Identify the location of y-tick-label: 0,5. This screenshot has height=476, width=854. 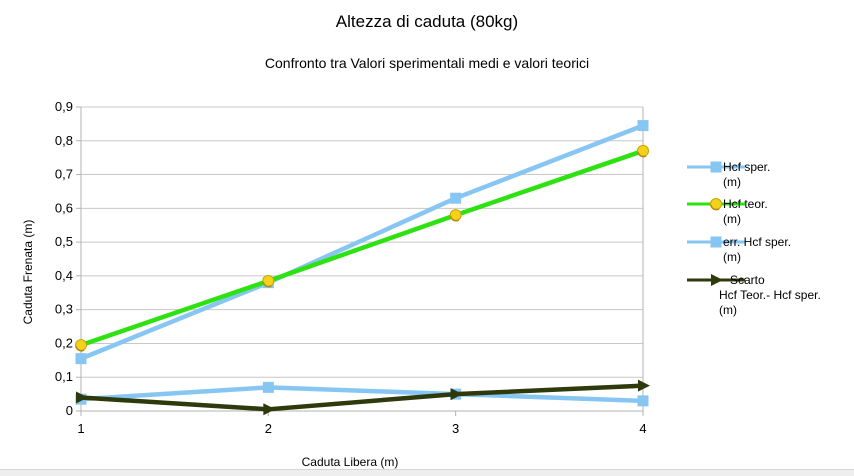
(64, 241).